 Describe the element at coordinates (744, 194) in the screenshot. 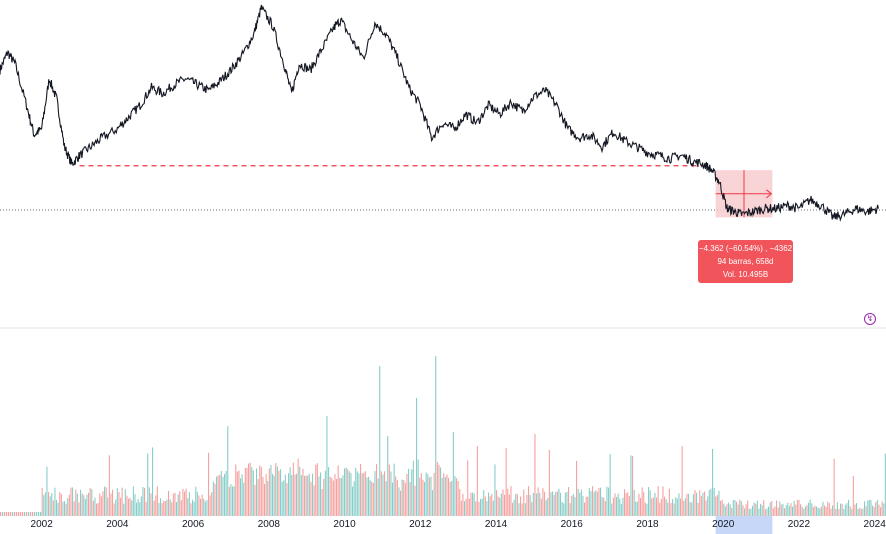

I see `measure-area` at that location.